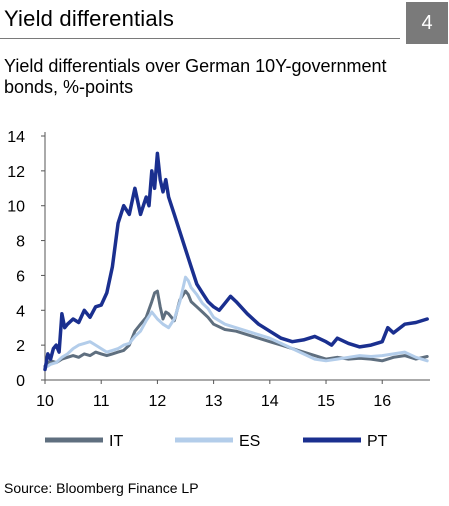  I want to click on x-tick-label: 14, so click(270, 401).